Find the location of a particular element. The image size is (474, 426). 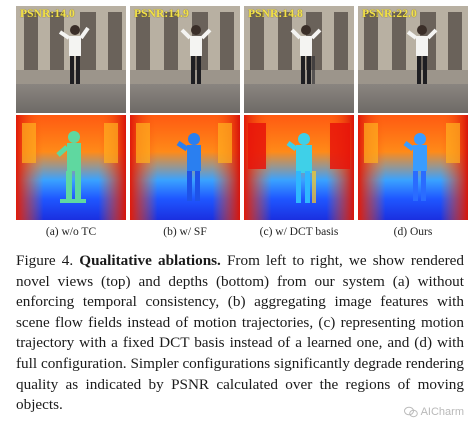

wechat-icon is located at coordinates (410, 412).